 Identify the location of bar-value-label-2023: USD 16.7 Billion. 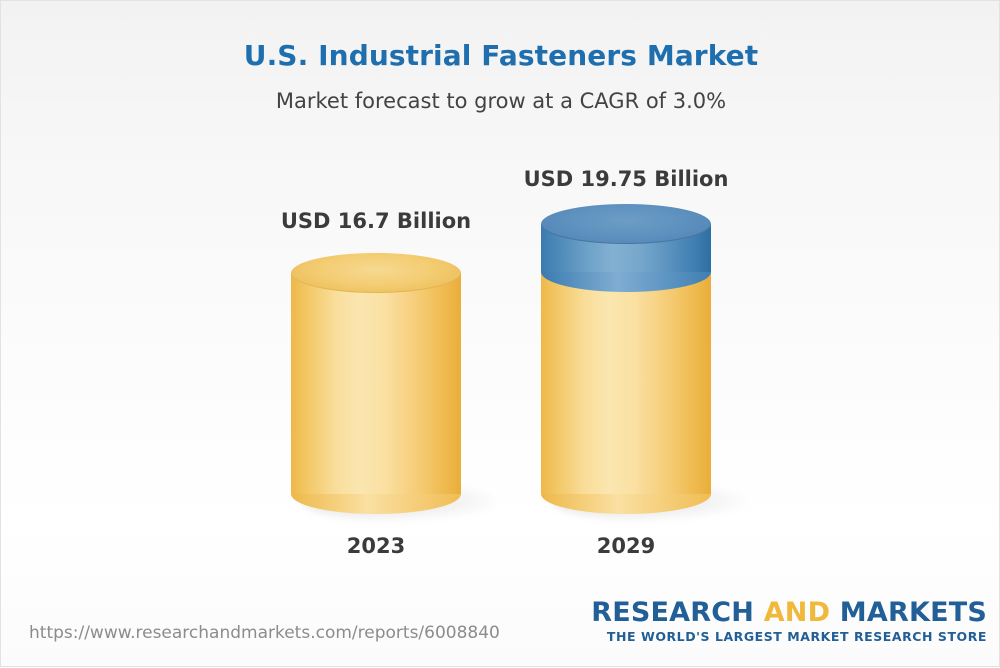
(376, 221).